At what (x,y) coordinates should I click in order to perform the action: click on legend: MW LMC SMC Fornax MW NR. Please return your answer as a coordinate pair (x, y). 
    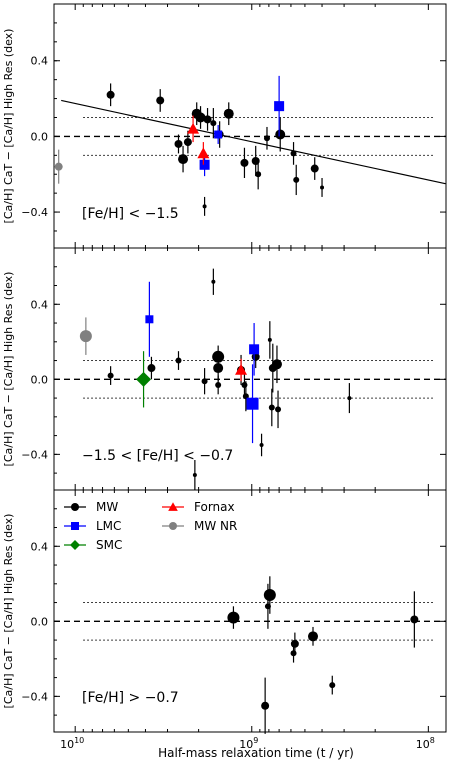
    Looking at the image, I should click on (150, 526).